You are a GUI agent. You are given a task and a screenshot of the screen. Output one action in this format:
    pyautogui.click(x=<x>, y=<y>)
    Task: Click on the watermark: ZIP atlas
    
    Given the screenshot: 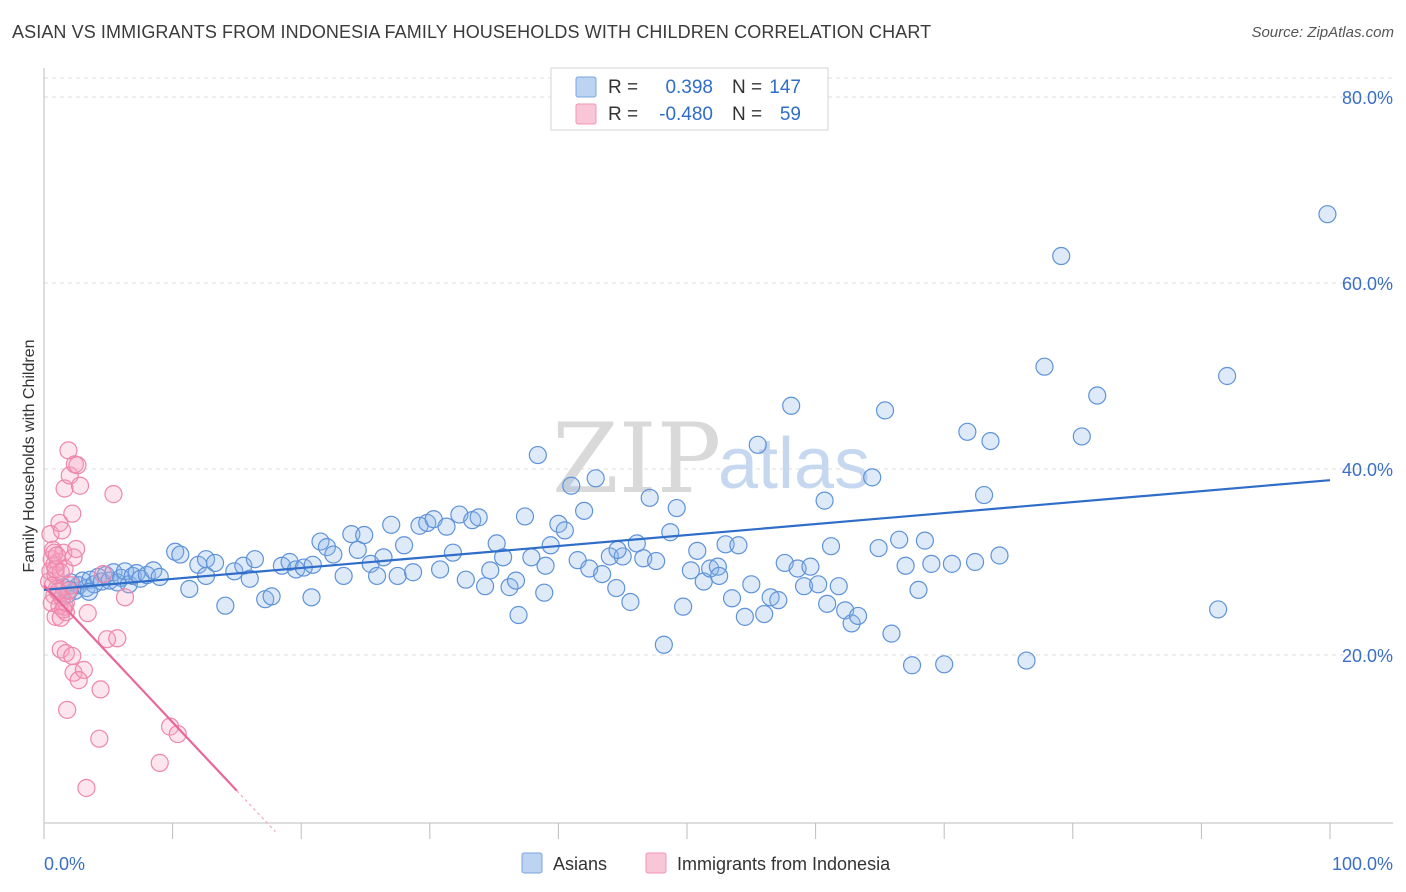 What is the action you would take?
    pyautogui.click(x=711, y=459)
    